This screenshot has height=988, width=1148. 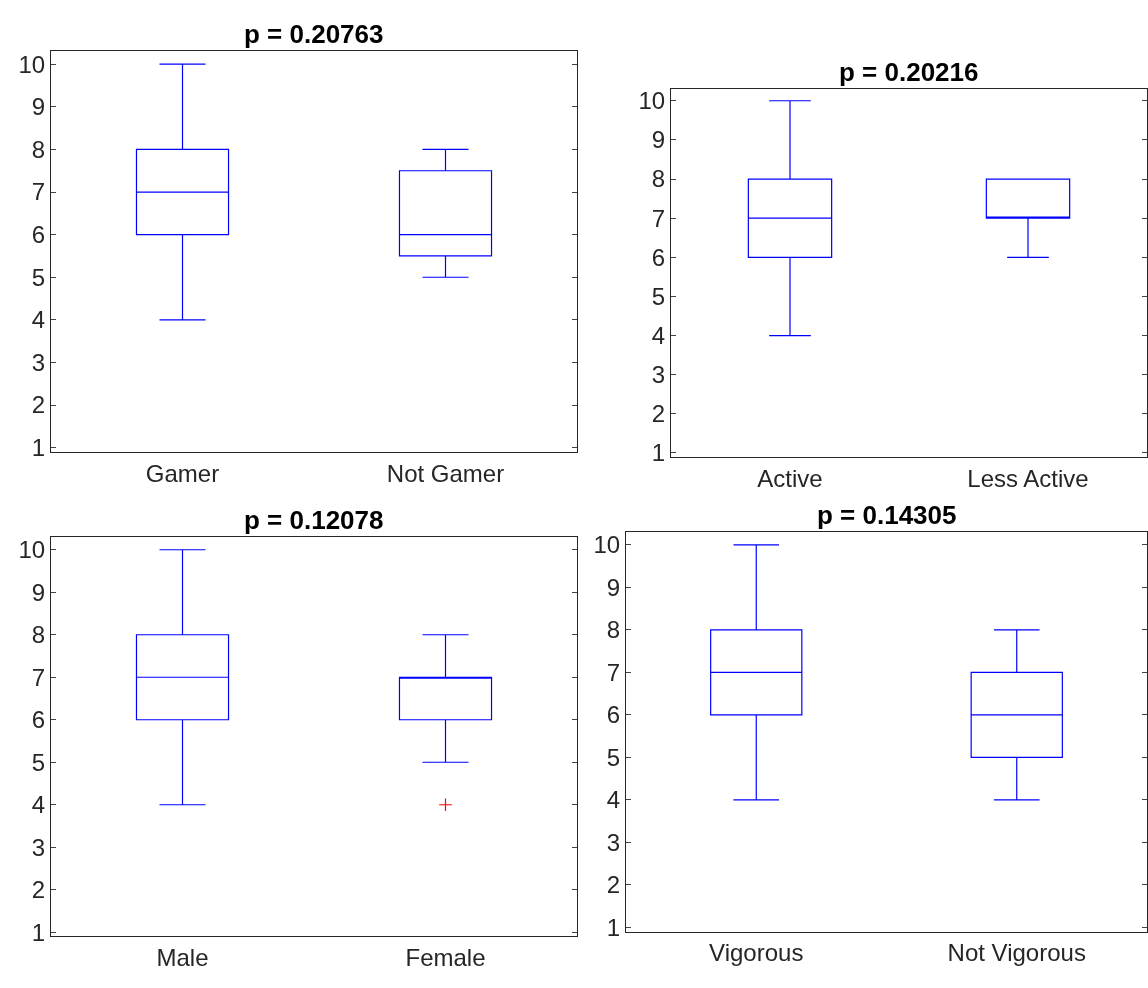 What do you see at coordinates (182, 473) in the screenshot?
I see `x-tick-label: Gamer` at bounding box center [182, 473].